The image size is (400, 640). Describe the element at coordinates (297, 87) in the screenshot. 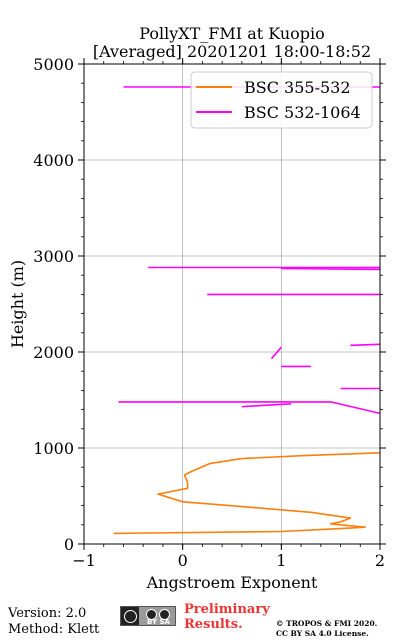

I see `legend-label-bsc-355-532: BSC 355-532` at that location.